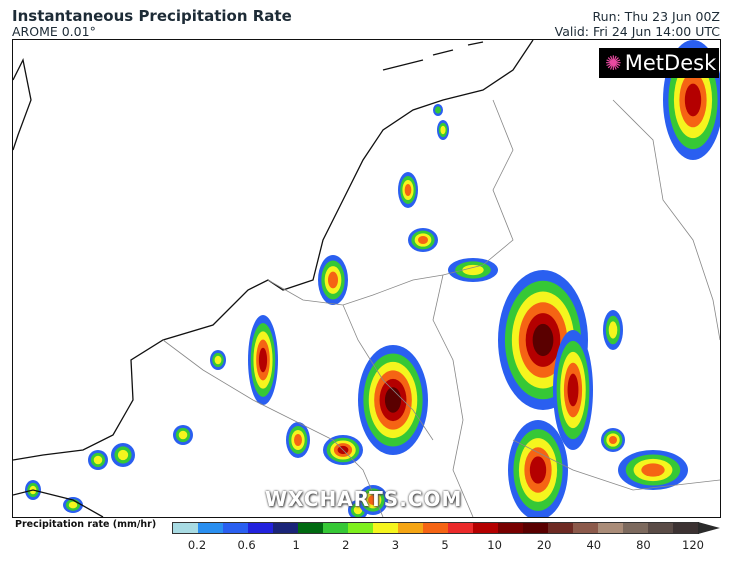 This screenshot has height=561, width=732. I want to click on colorbar-tick-label: 2, so click(346, 545).